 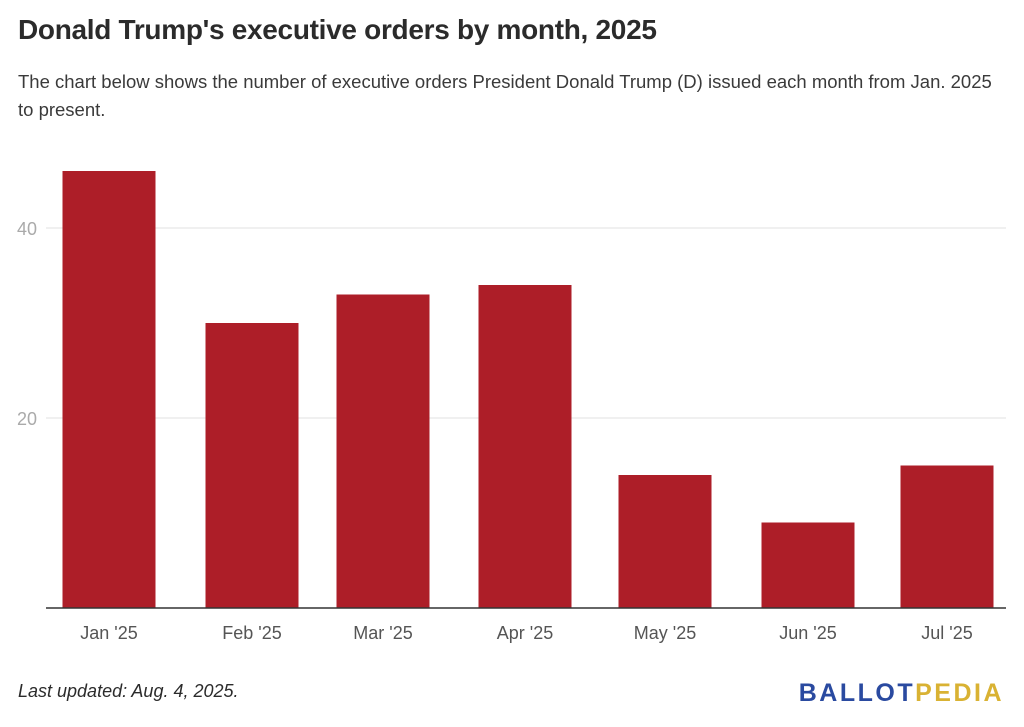 What do you see at coordinates (27, 419) in the screenshot?
I see `y-tick-label: 20` at bounding box center [27, 419].